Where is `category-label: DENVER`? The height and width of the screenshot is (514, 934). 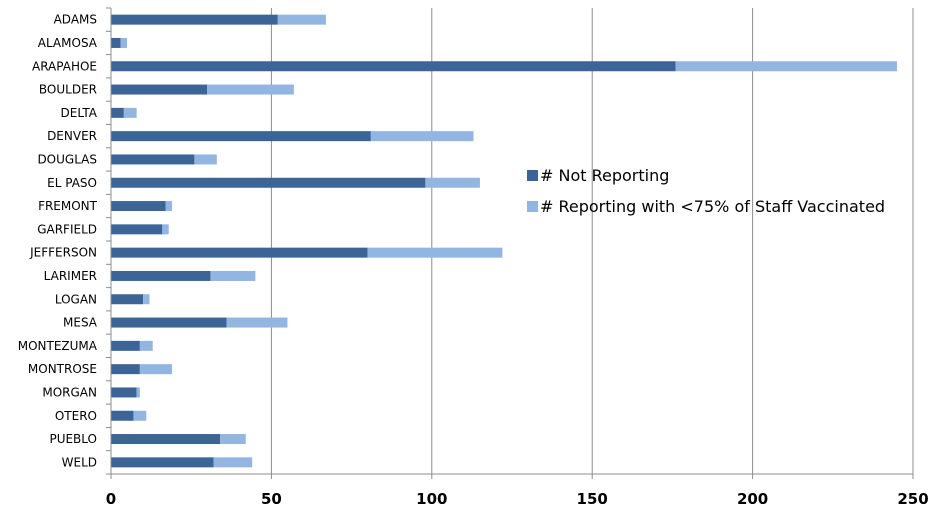
category-label: DENVER is located at coordinates (72, 136).